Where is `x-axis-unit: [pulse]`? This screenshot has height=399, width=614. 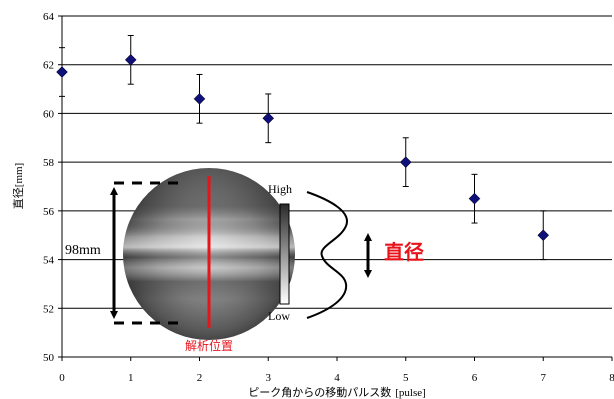
x-axis-unit: [pulse] is located at coordinates (410, 393).